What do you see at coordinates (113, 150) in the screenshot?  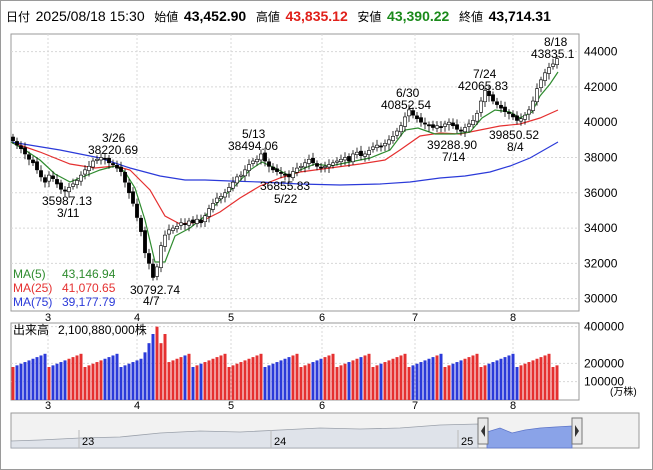 I see `price-annotation: 38220.69` at bounding box center [113, 150].